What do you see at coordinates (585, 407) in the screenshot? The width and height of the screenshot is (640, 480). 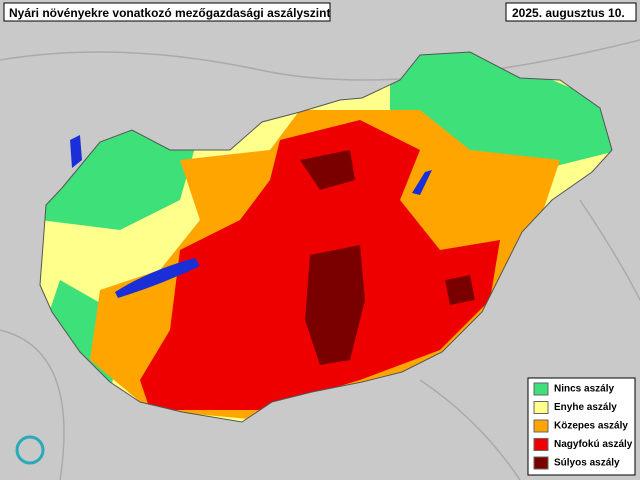 I see `legend-label: Enyhe aszály` at bounding box center [585, 407].